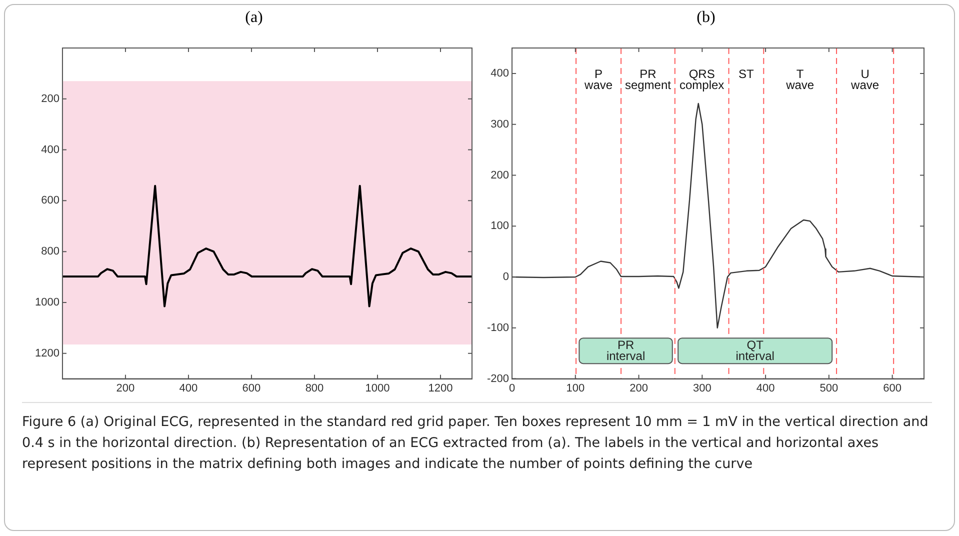 The width and height of the screenshot is (959, 536). What do you see at coordinates (50, 252) in the screenshot?
I see `y-tick-label: 800` at bounding box center [50, 252].